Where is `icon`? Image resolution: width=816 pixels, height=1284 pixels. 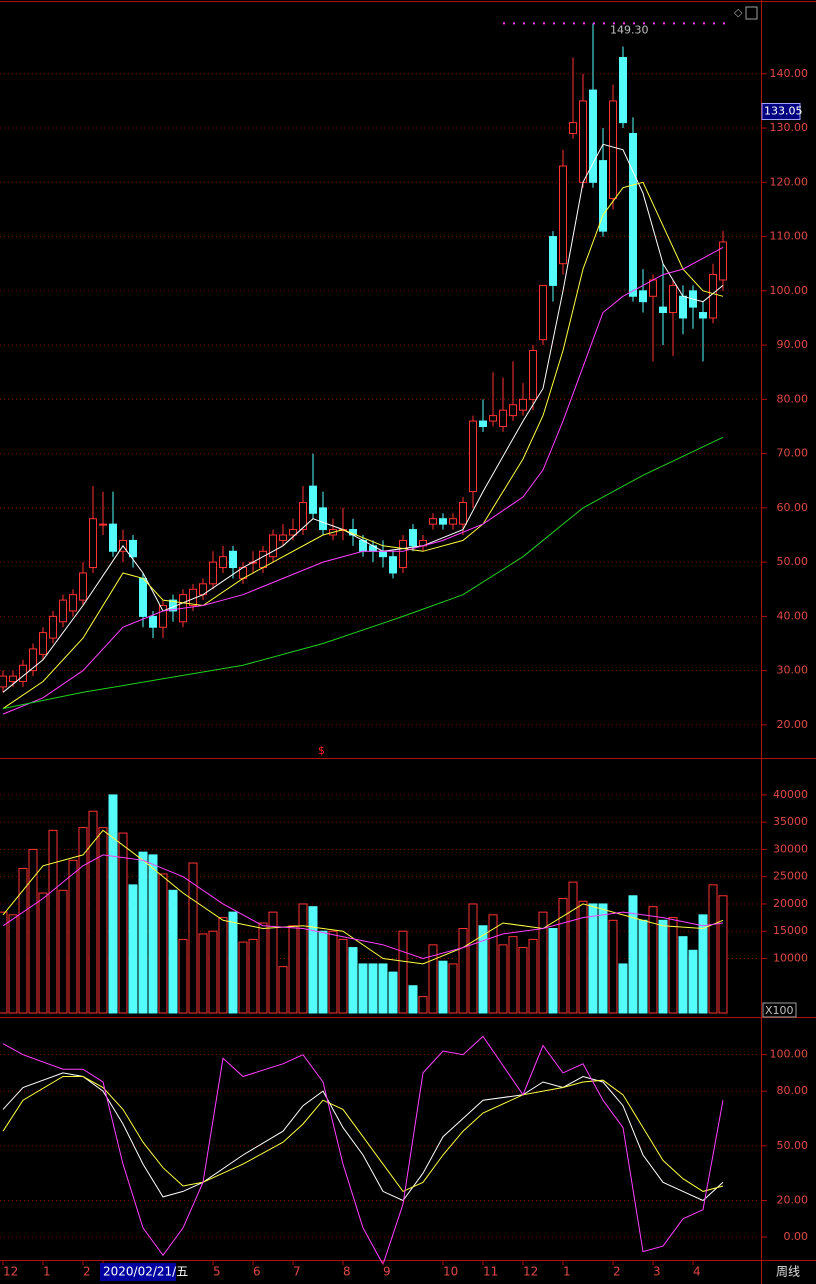
icon is located at coordinates (751, 13).